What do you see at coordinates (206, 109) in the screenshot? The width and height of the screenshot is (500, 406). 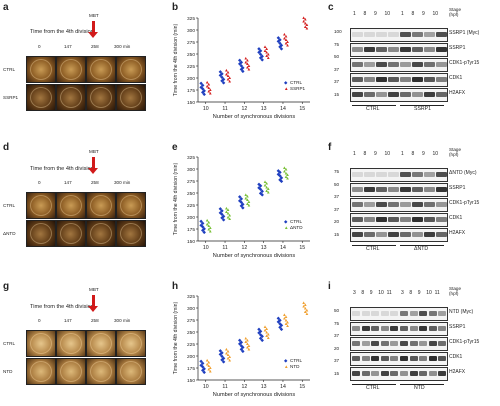 I see `x-tick-label-b: 10` at bounding box center [206, 109].